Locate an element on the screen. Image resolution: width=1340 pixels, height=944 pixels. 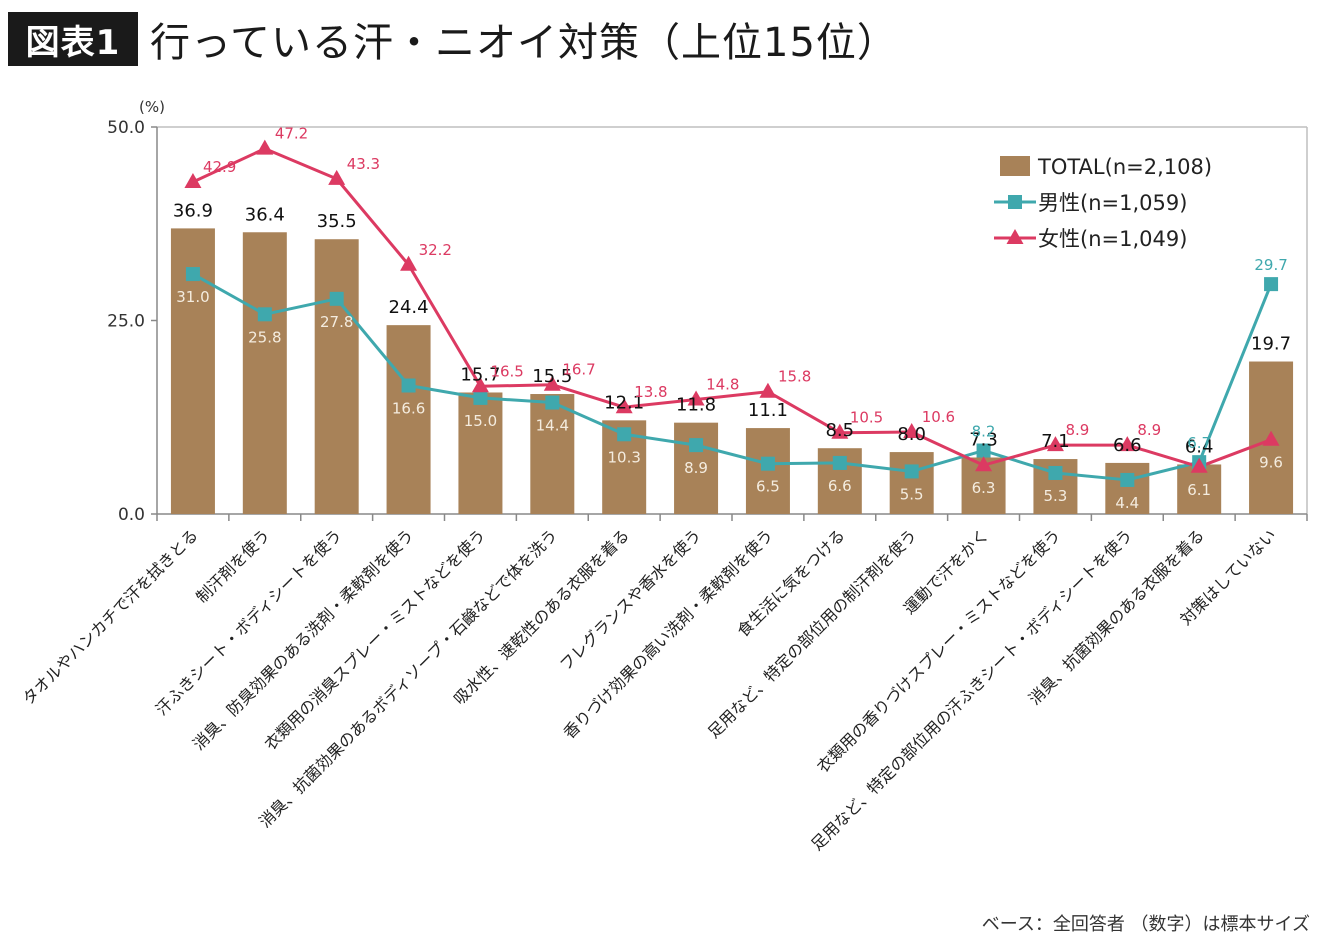
data-label-male: 31.0 is located at coordinates (192, 297).